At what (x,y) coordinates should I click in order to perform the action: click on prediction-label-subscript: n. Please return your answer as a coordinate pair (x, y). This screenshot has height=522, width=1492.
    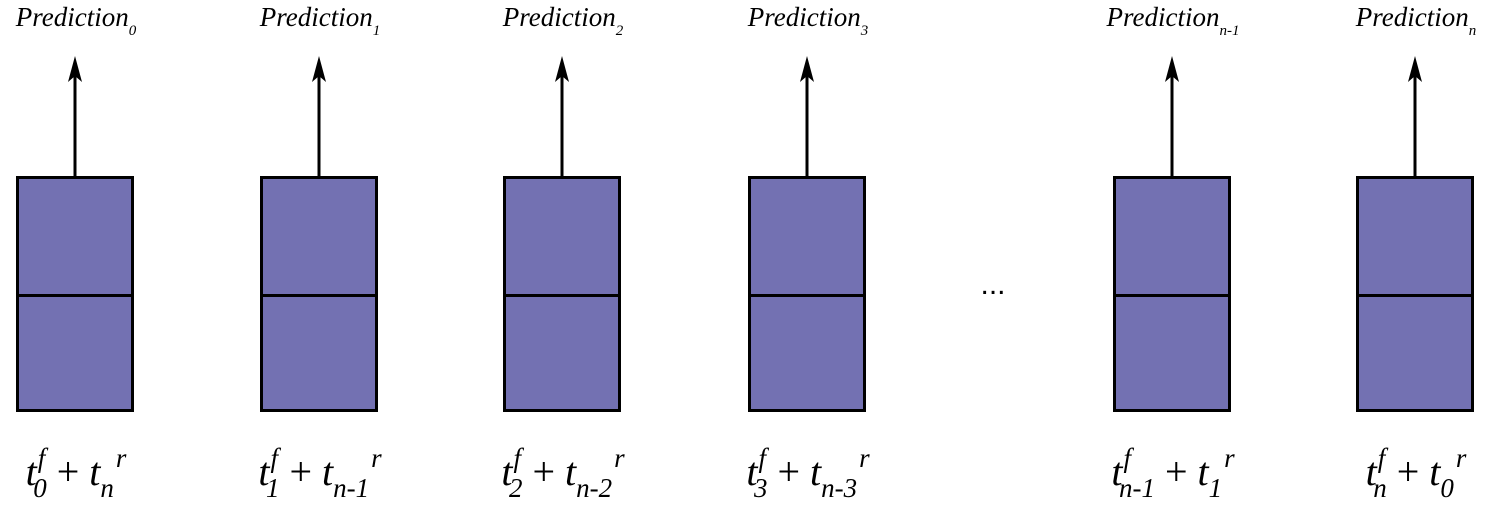
    Looking at the image, I should click on (1472, 31).